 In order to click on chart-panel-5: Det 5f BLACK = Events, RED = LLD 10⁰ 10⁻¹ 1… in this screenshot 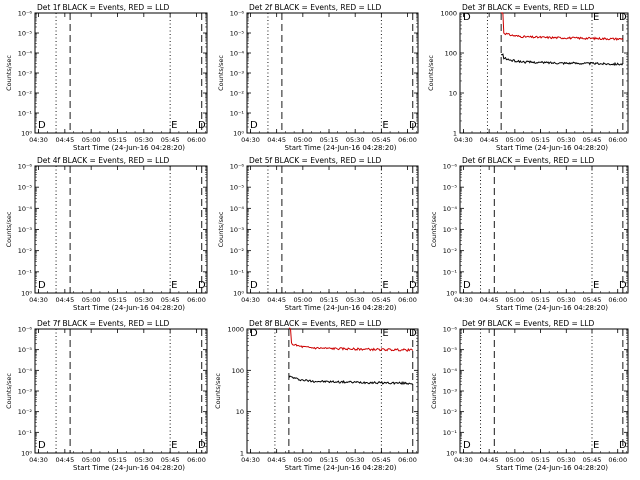, I will do `click(318, 234)`.